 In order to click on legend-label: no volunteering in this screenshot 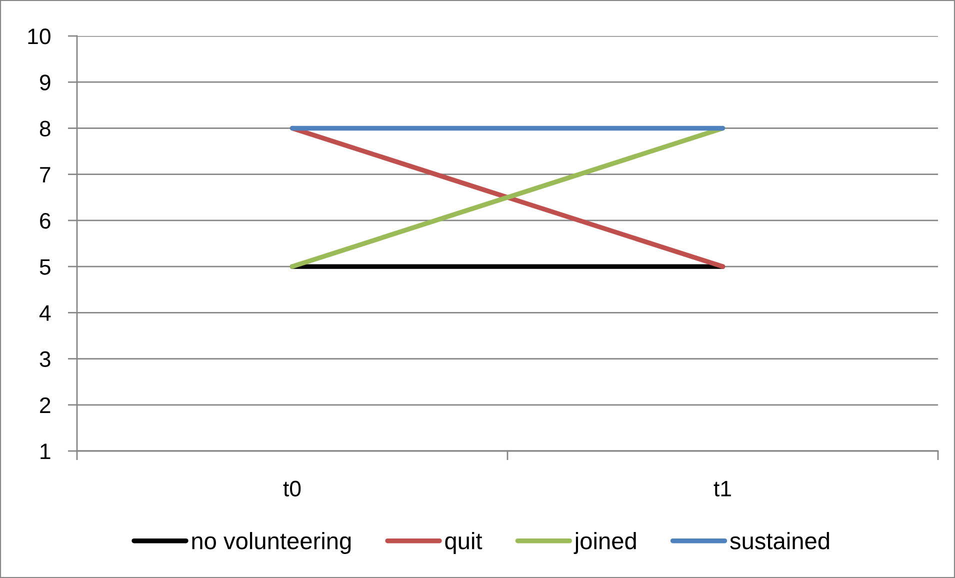, I will do `click(271, 543)`.